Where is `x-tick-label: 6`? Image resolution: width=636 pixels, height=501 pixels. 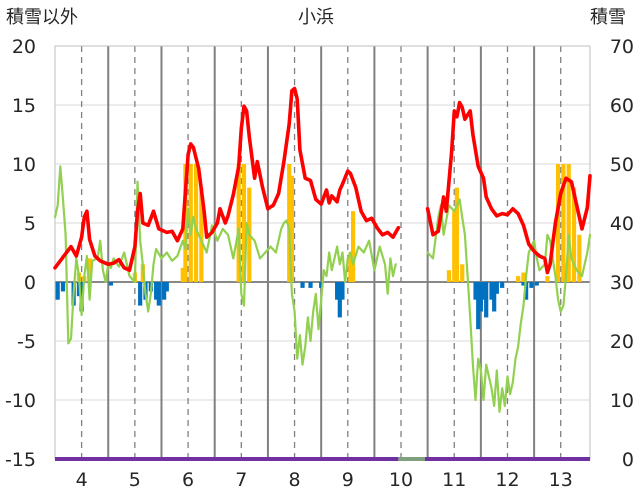 x-tick-label: 6 is located at coordinates (188, 480).